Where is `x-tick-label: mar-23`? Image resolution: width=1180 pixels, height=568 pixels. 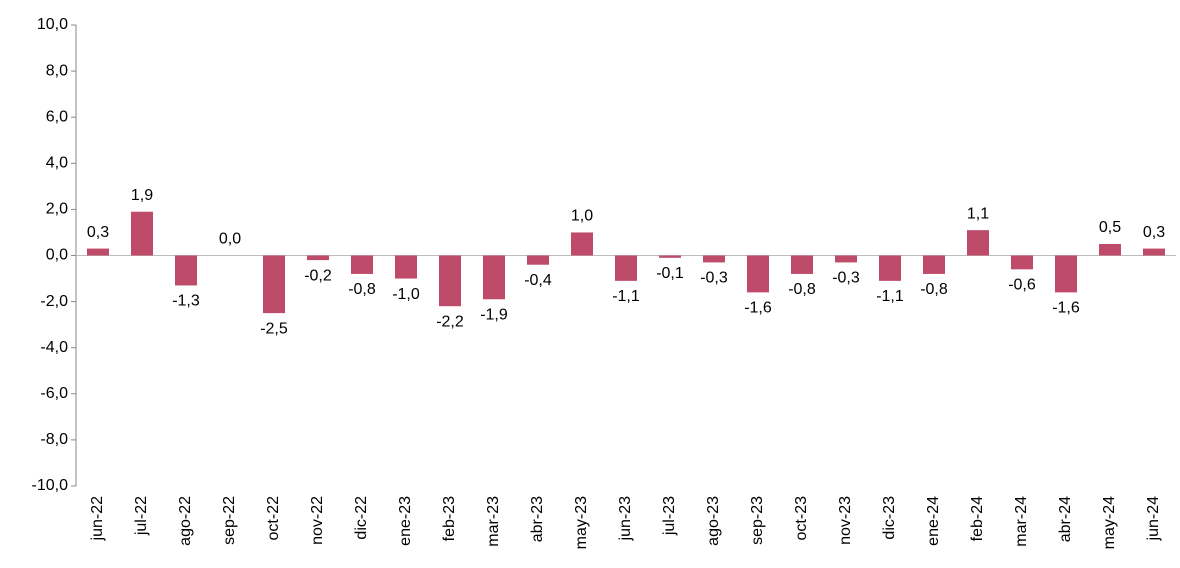 x-tick-label: mar-23 is located at coordinates (493, 521).